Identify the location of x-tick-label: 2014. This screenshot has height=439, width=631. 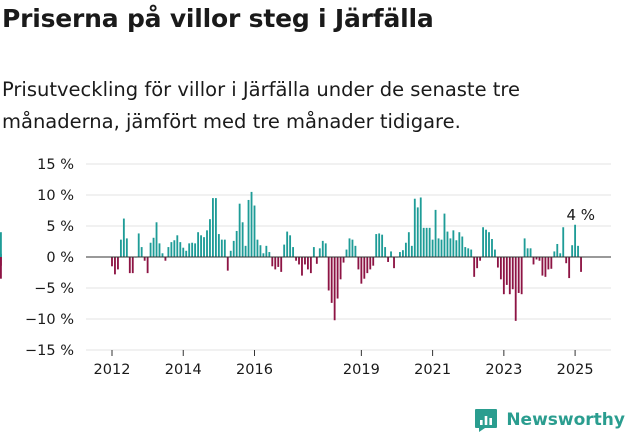
(183, 370).